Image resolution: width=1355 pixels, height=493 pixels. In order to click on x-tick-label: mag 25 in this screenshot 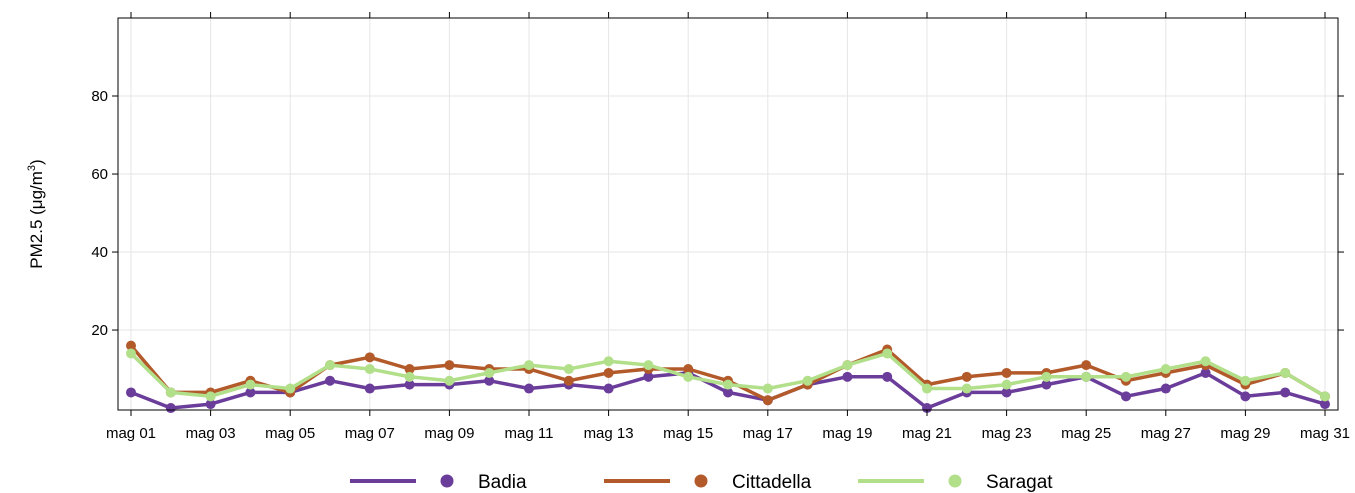, I will do `click(1086, 433)`.